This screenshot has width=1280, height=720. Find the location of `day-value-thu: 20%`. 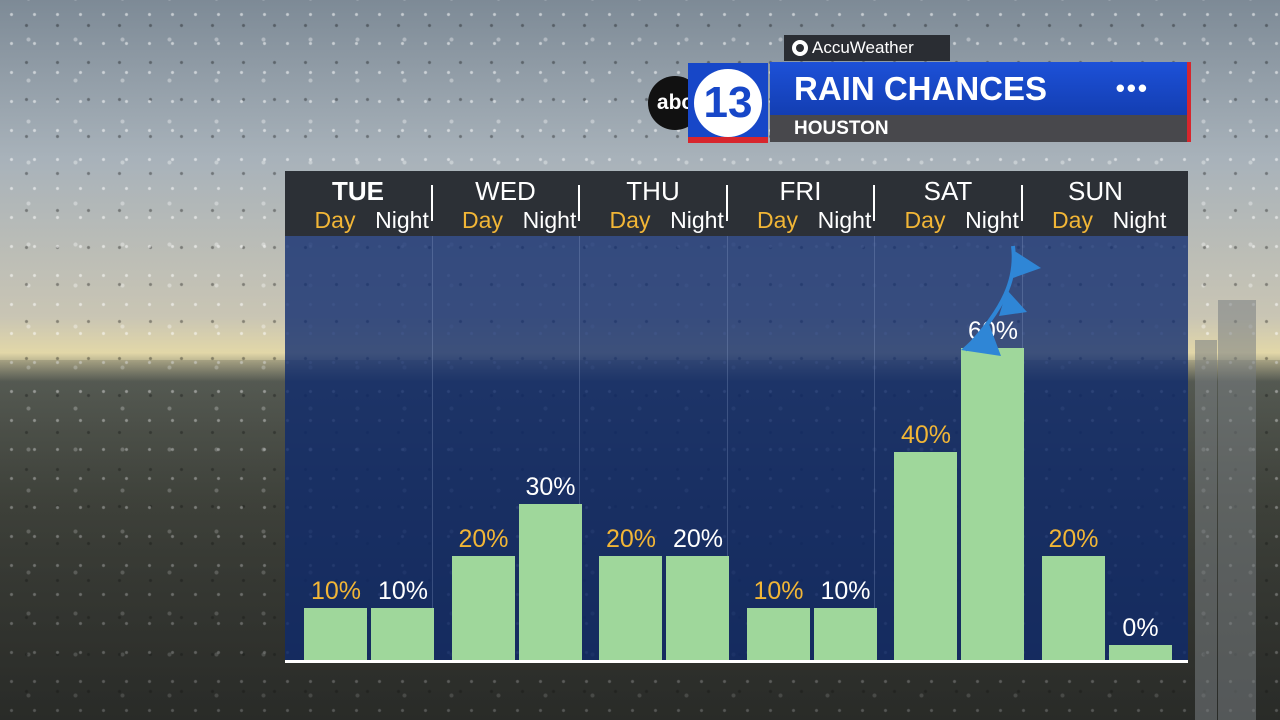

day-value-thu: 20% is located at coordinates (631, 539).